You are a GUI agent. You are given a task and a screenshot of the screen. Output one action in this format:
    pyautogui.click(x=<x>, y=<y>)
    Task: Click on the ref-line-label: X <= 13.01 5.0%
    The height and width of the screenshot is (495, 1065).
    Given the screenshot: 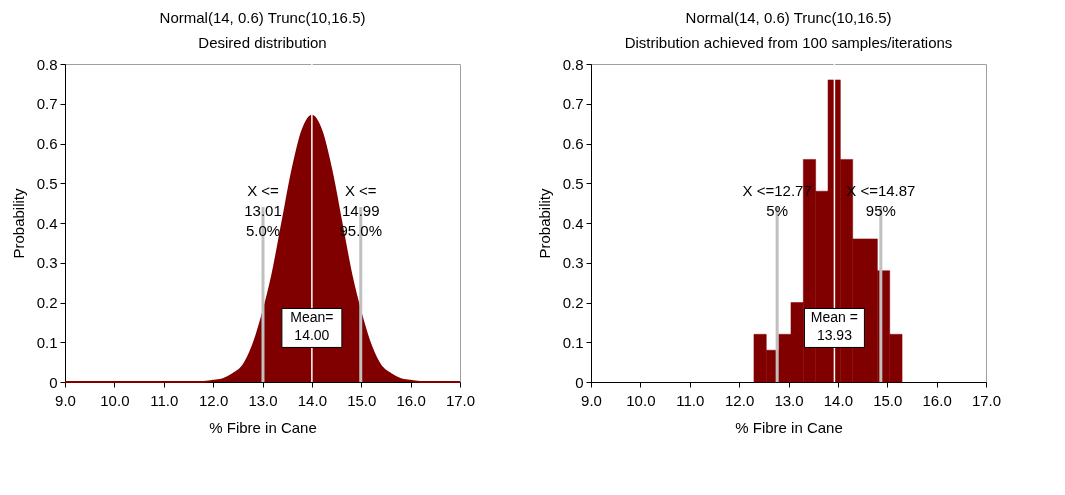 What is the action you would take?
    pyautogui.click(x=263, y=211)
    